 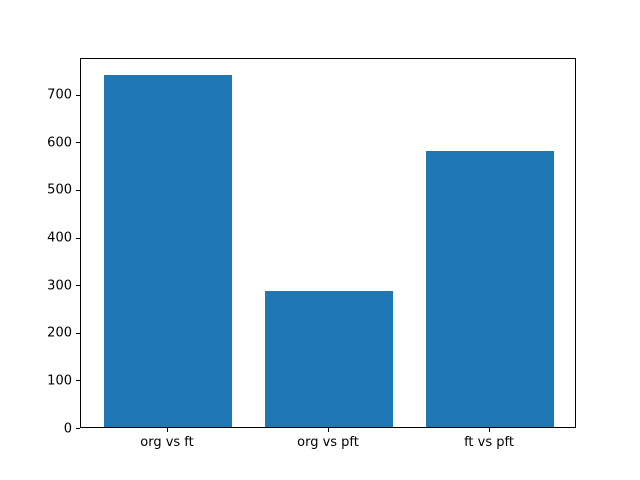 What do you see at coordinates (59, 190) in the screenshot?
I see `y-tick-label-500: 500` at bounding box center [59, 190].